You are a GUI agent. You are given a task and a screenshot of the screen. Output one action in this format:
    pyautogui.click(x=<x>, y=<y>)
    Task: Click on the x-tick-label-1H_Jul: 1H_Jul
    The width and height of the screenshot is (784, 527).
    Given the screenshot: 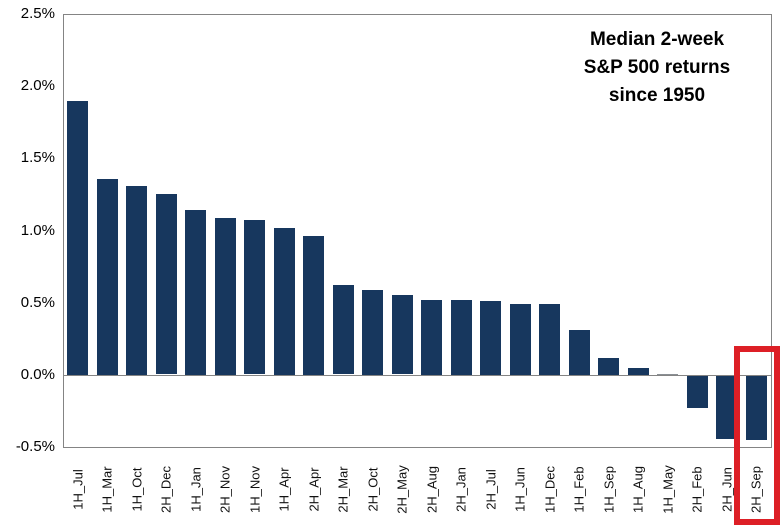 What is the action you would take?
    pyautogui.click(x=78, y=489)
    